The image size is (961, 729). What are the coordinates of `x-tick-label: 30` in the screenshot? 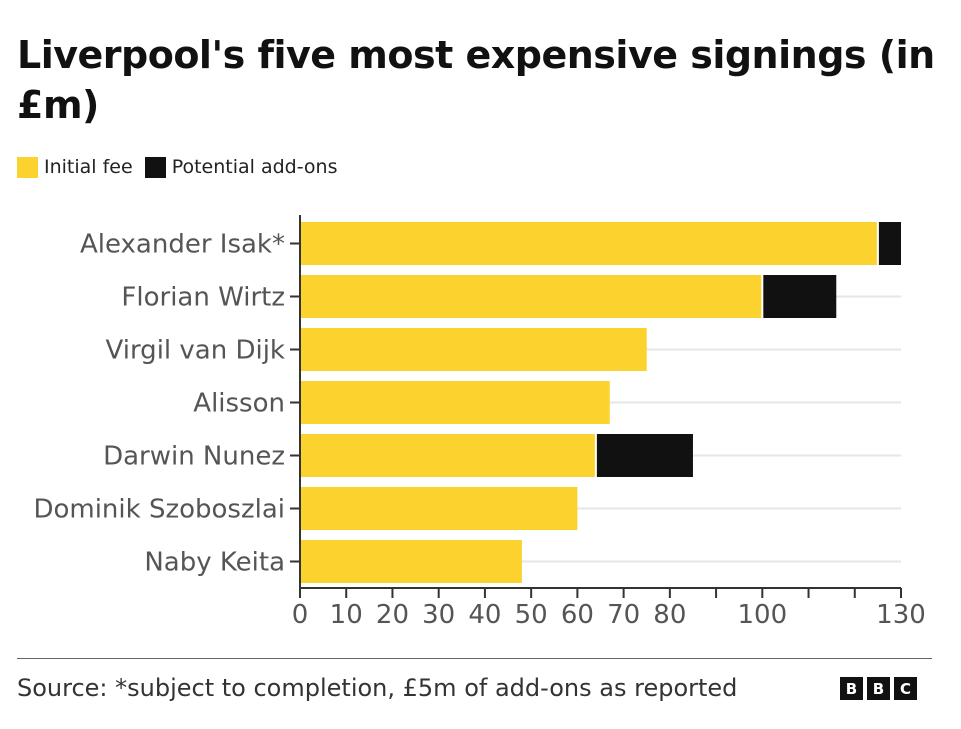 It's located at (438, 615).